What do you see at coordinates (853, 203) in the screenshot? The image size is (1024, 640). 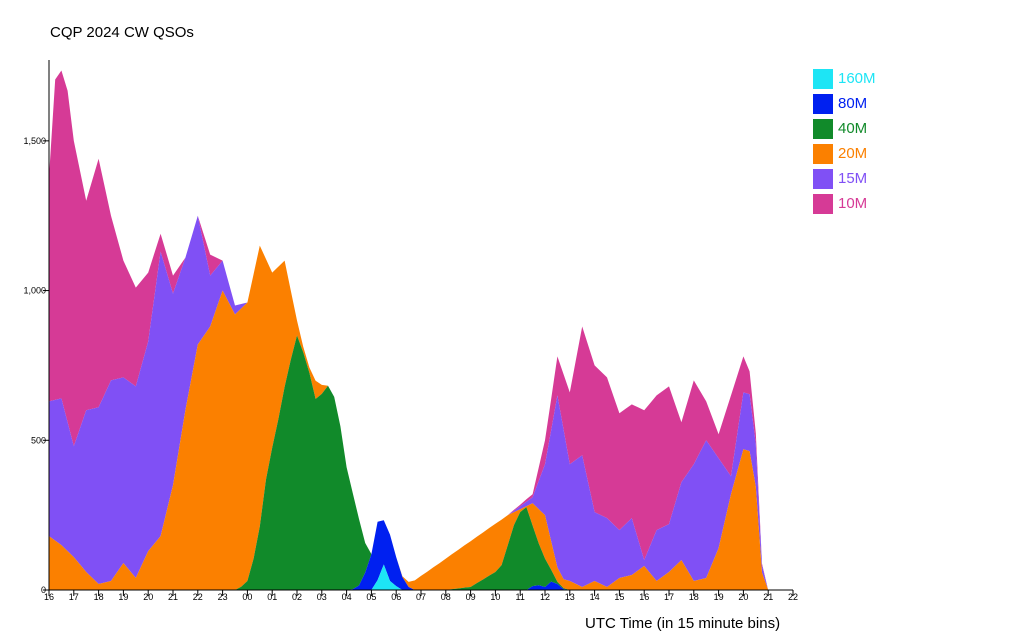 I see `legend-label: 10M` at bounding box center [853, 203].